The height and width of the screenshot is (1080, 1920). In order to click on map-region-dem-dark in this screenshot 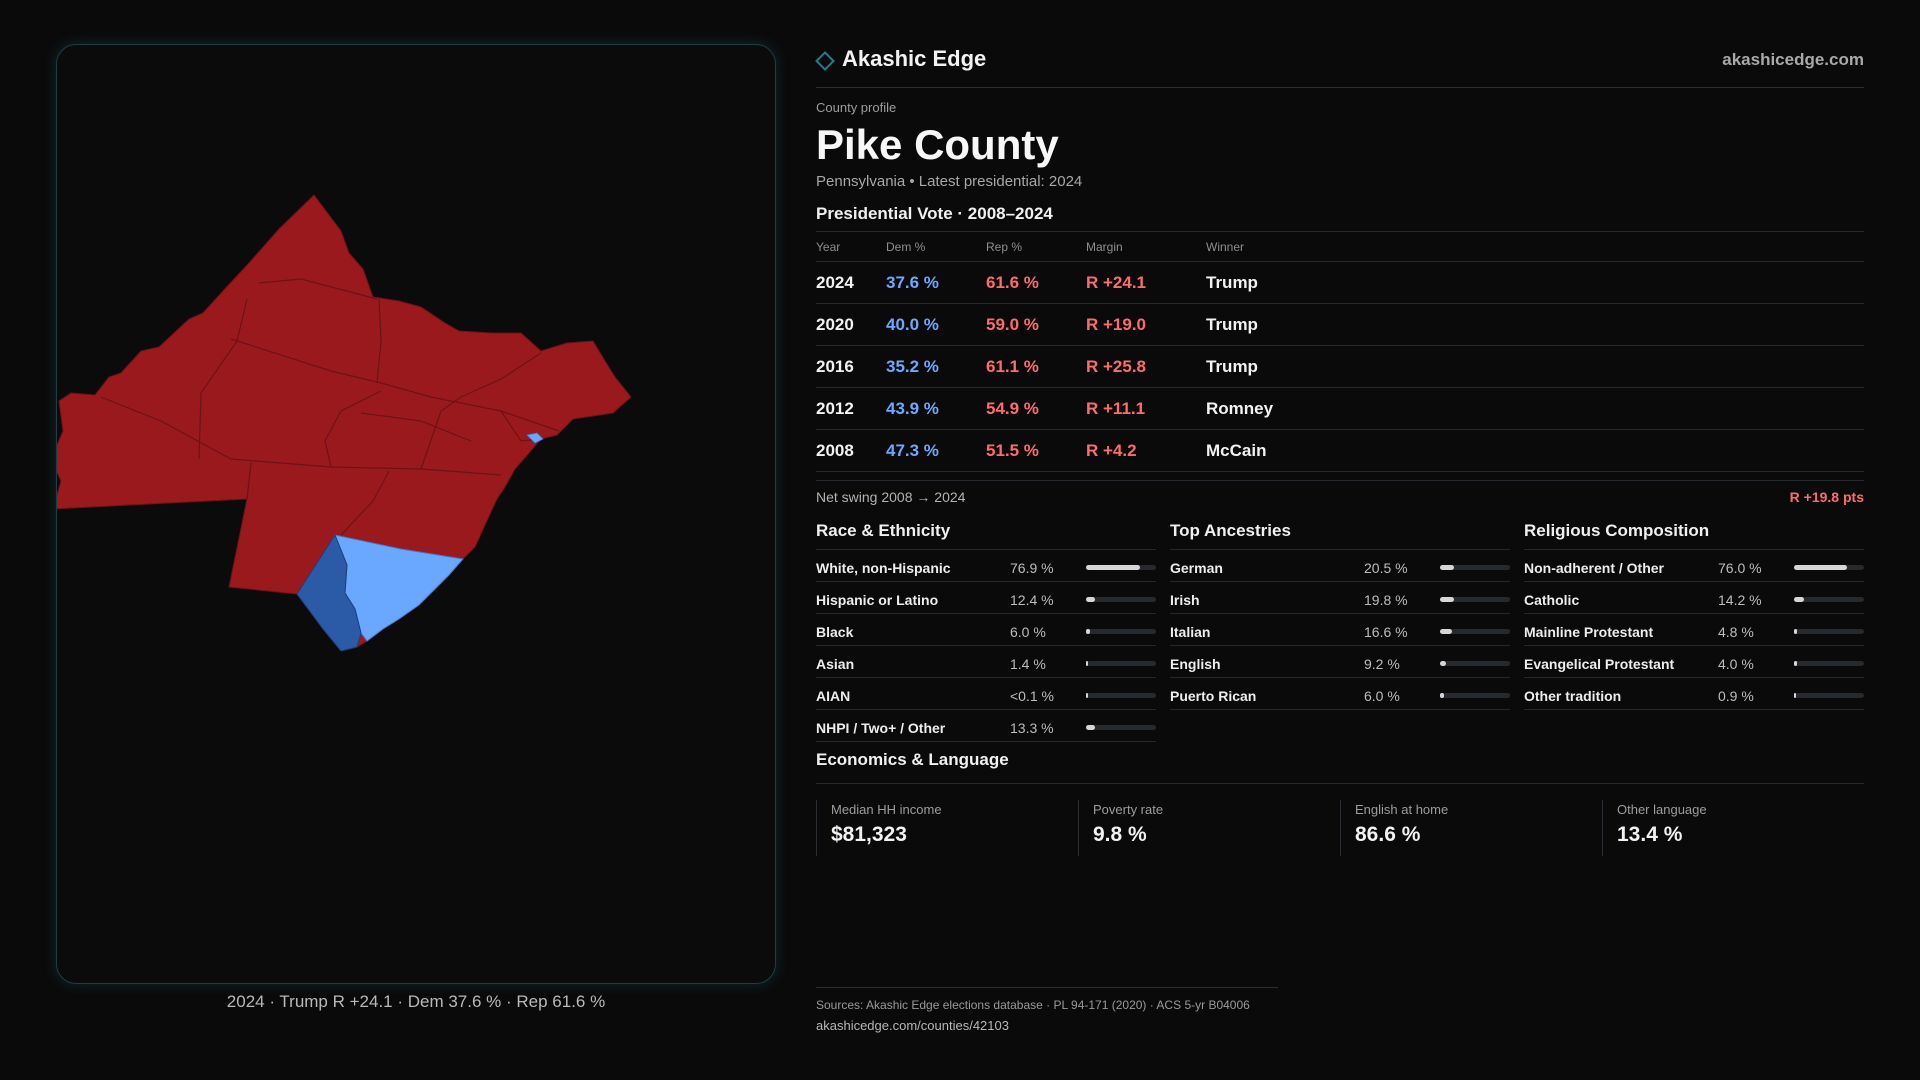, I will do `click(329, 592)`.